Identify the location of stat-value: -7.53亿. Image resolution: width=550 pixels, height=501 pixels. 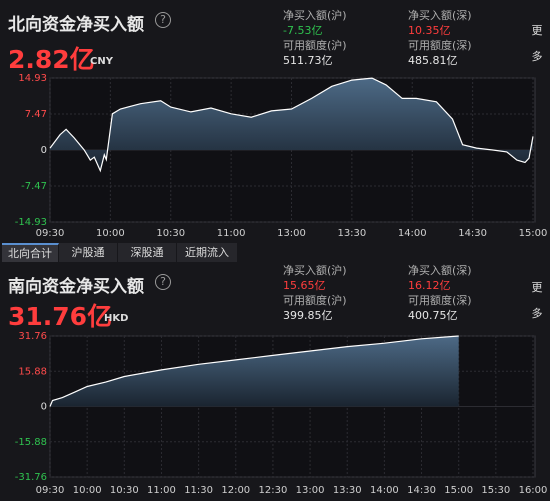
(303, 30).